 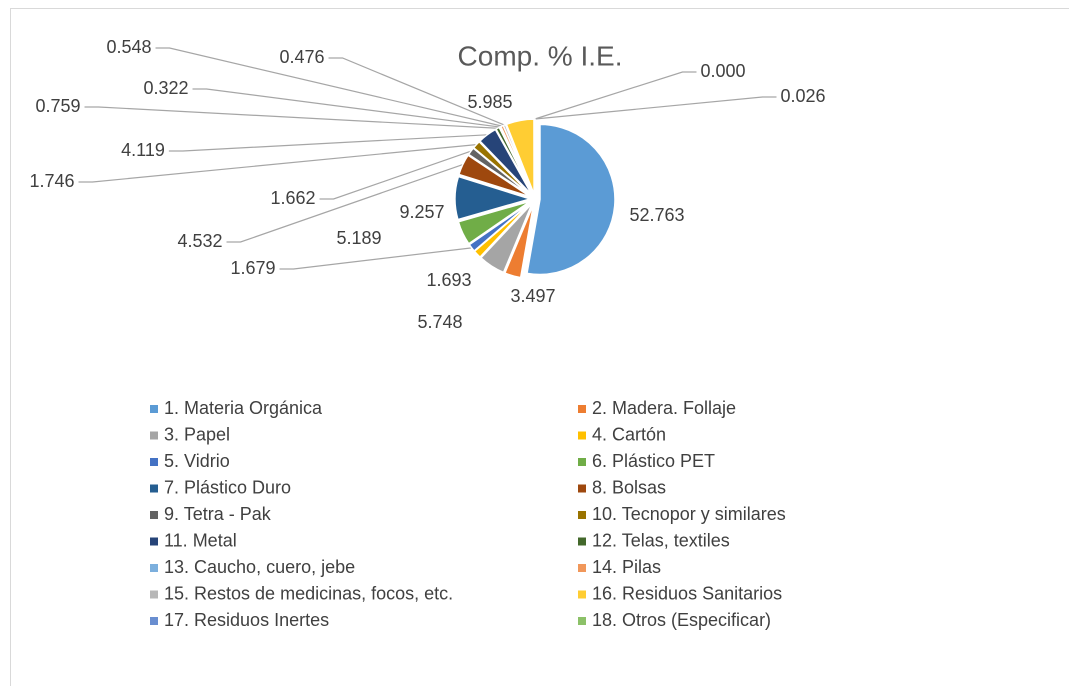 What do you see at coordinates (448, 280) in the screenshot?
I see `data-label: 1.693` at bounding box center [448, 280].